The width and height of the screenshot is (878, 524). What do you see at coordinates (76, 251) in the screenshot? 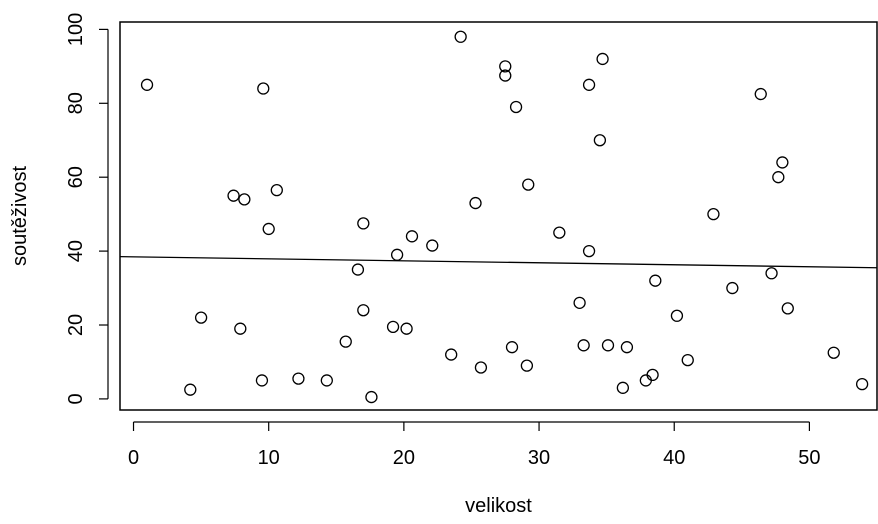
I see `y-tick-label: 40` at bounding box center [76, 251].